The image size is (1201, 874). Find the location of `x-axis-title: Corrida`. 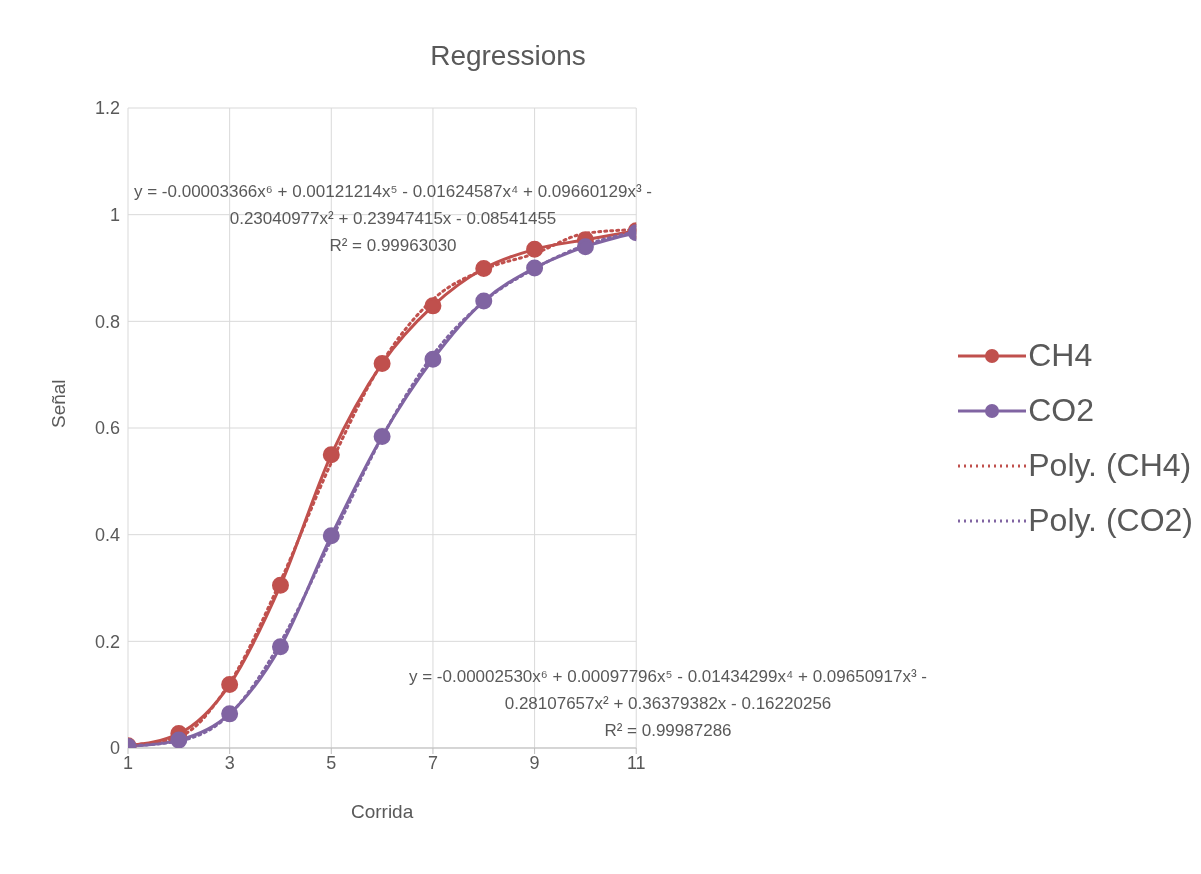

x-axis-title: Corrida is located at coordinates (382, 811).